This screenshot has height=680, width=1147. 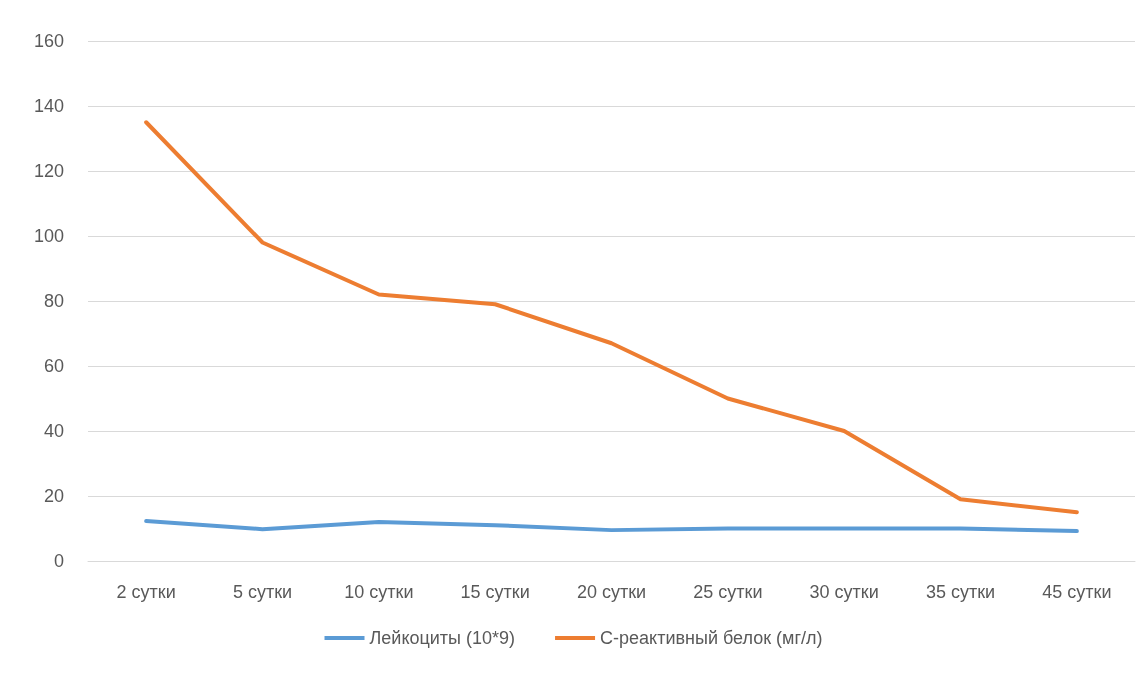 What do you see at coordinates (611, 592) in the screenshot?
I see `x-tick-label: 20 сутки` at bounding box center [611, 592].